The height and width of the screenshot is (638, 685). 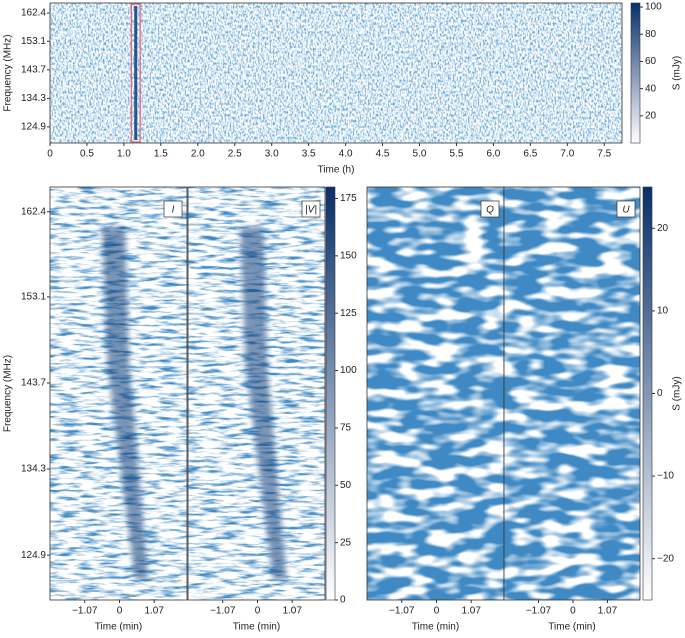 What do you see at coordinates (348, 313) in the screenshot?
I see `colorbar-tick-label: 125` at bounding box center [348, 313].